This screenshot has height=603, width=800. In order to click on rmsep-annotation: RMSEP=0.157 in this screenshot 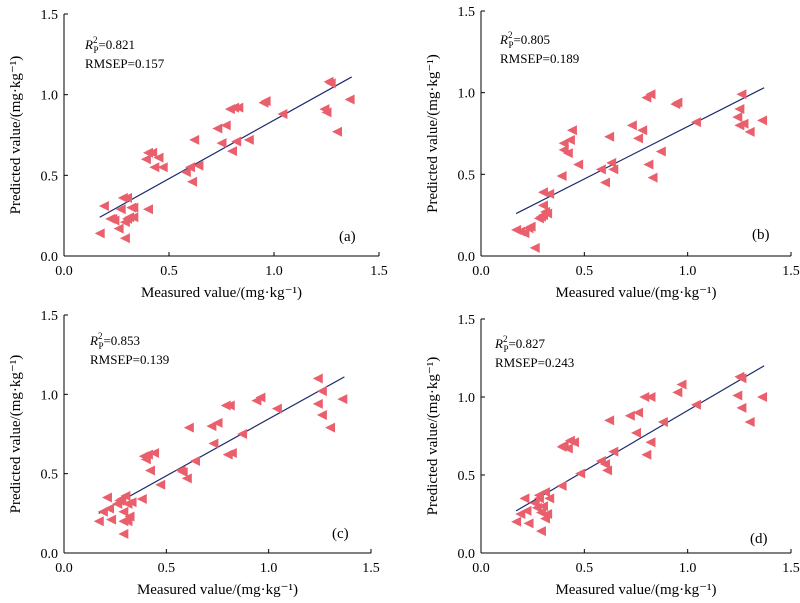, I will do `click(125, 63)`.